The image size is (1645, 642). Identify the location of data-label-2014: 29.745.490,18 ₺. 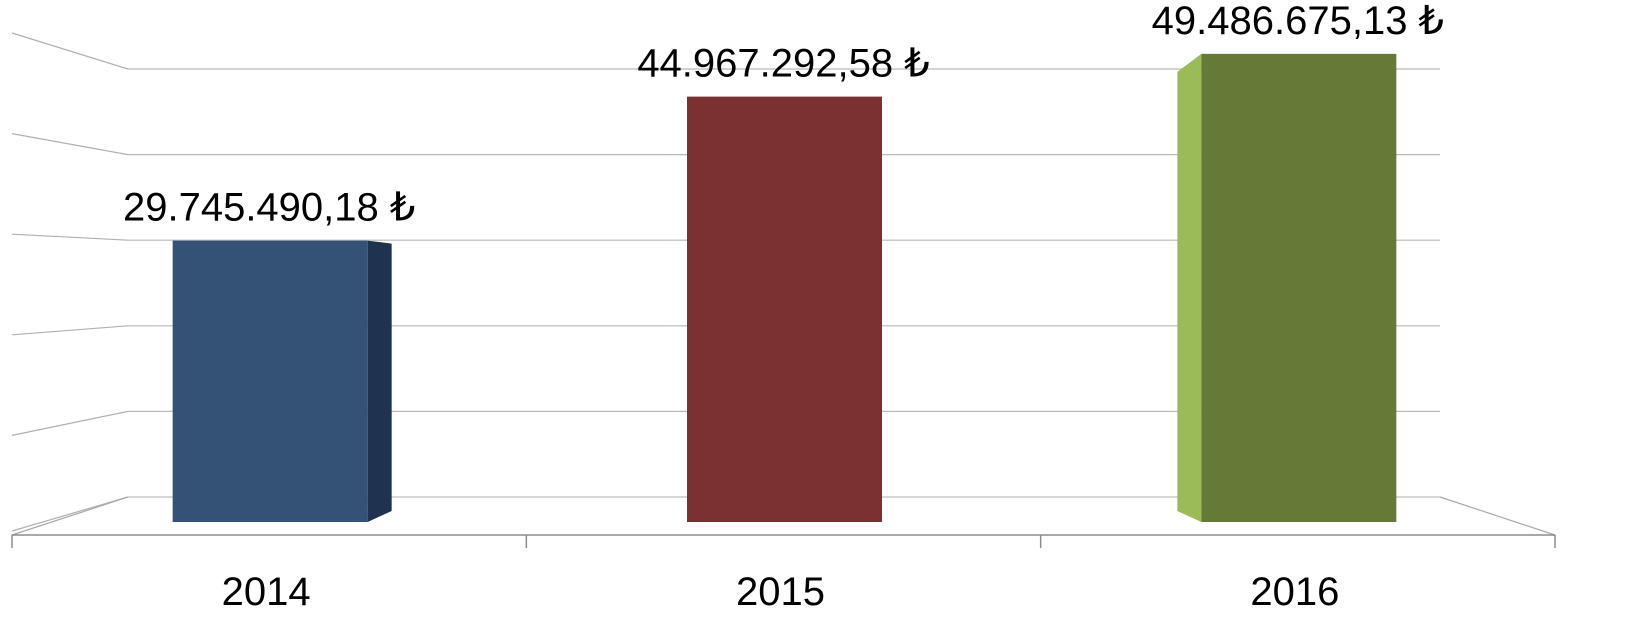
(269, 208).